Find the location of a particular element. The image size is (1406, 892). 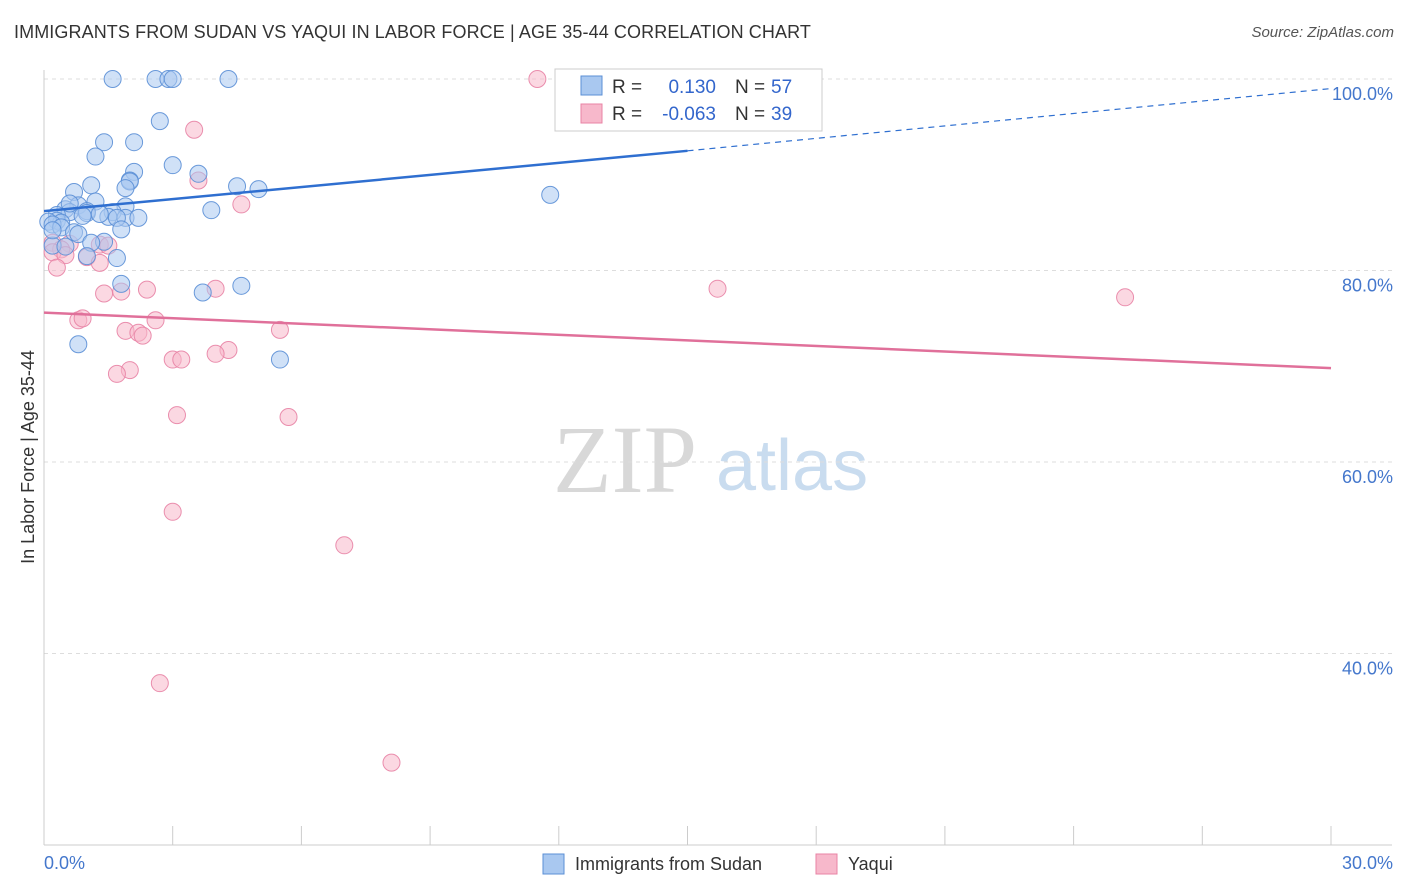

legend-n-value-blue: 57 is located at coordinates (781, 87).